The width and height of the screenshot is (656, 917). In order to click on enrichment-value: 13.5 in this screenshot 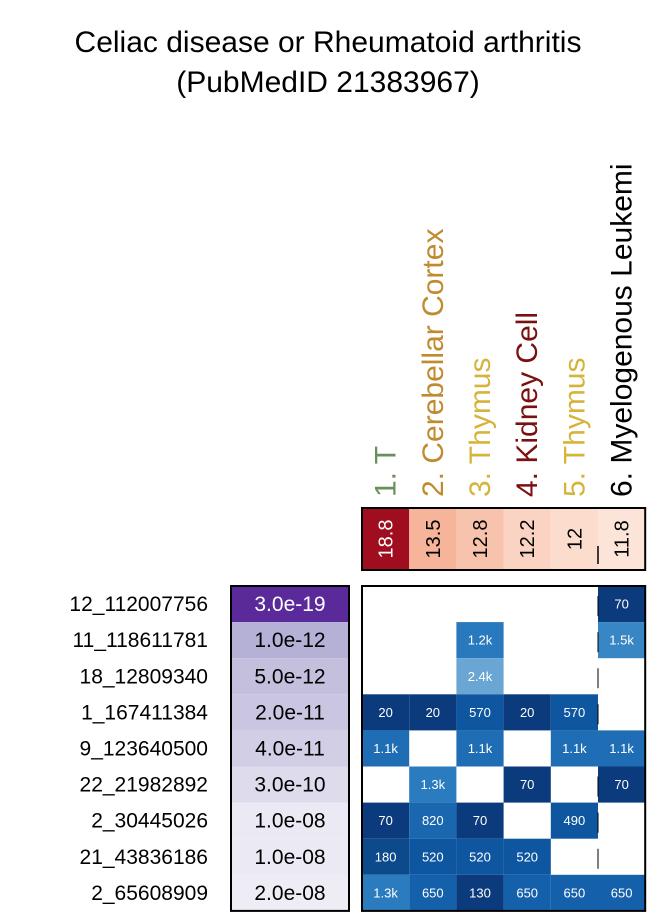, I will do `click(434, 539)`.